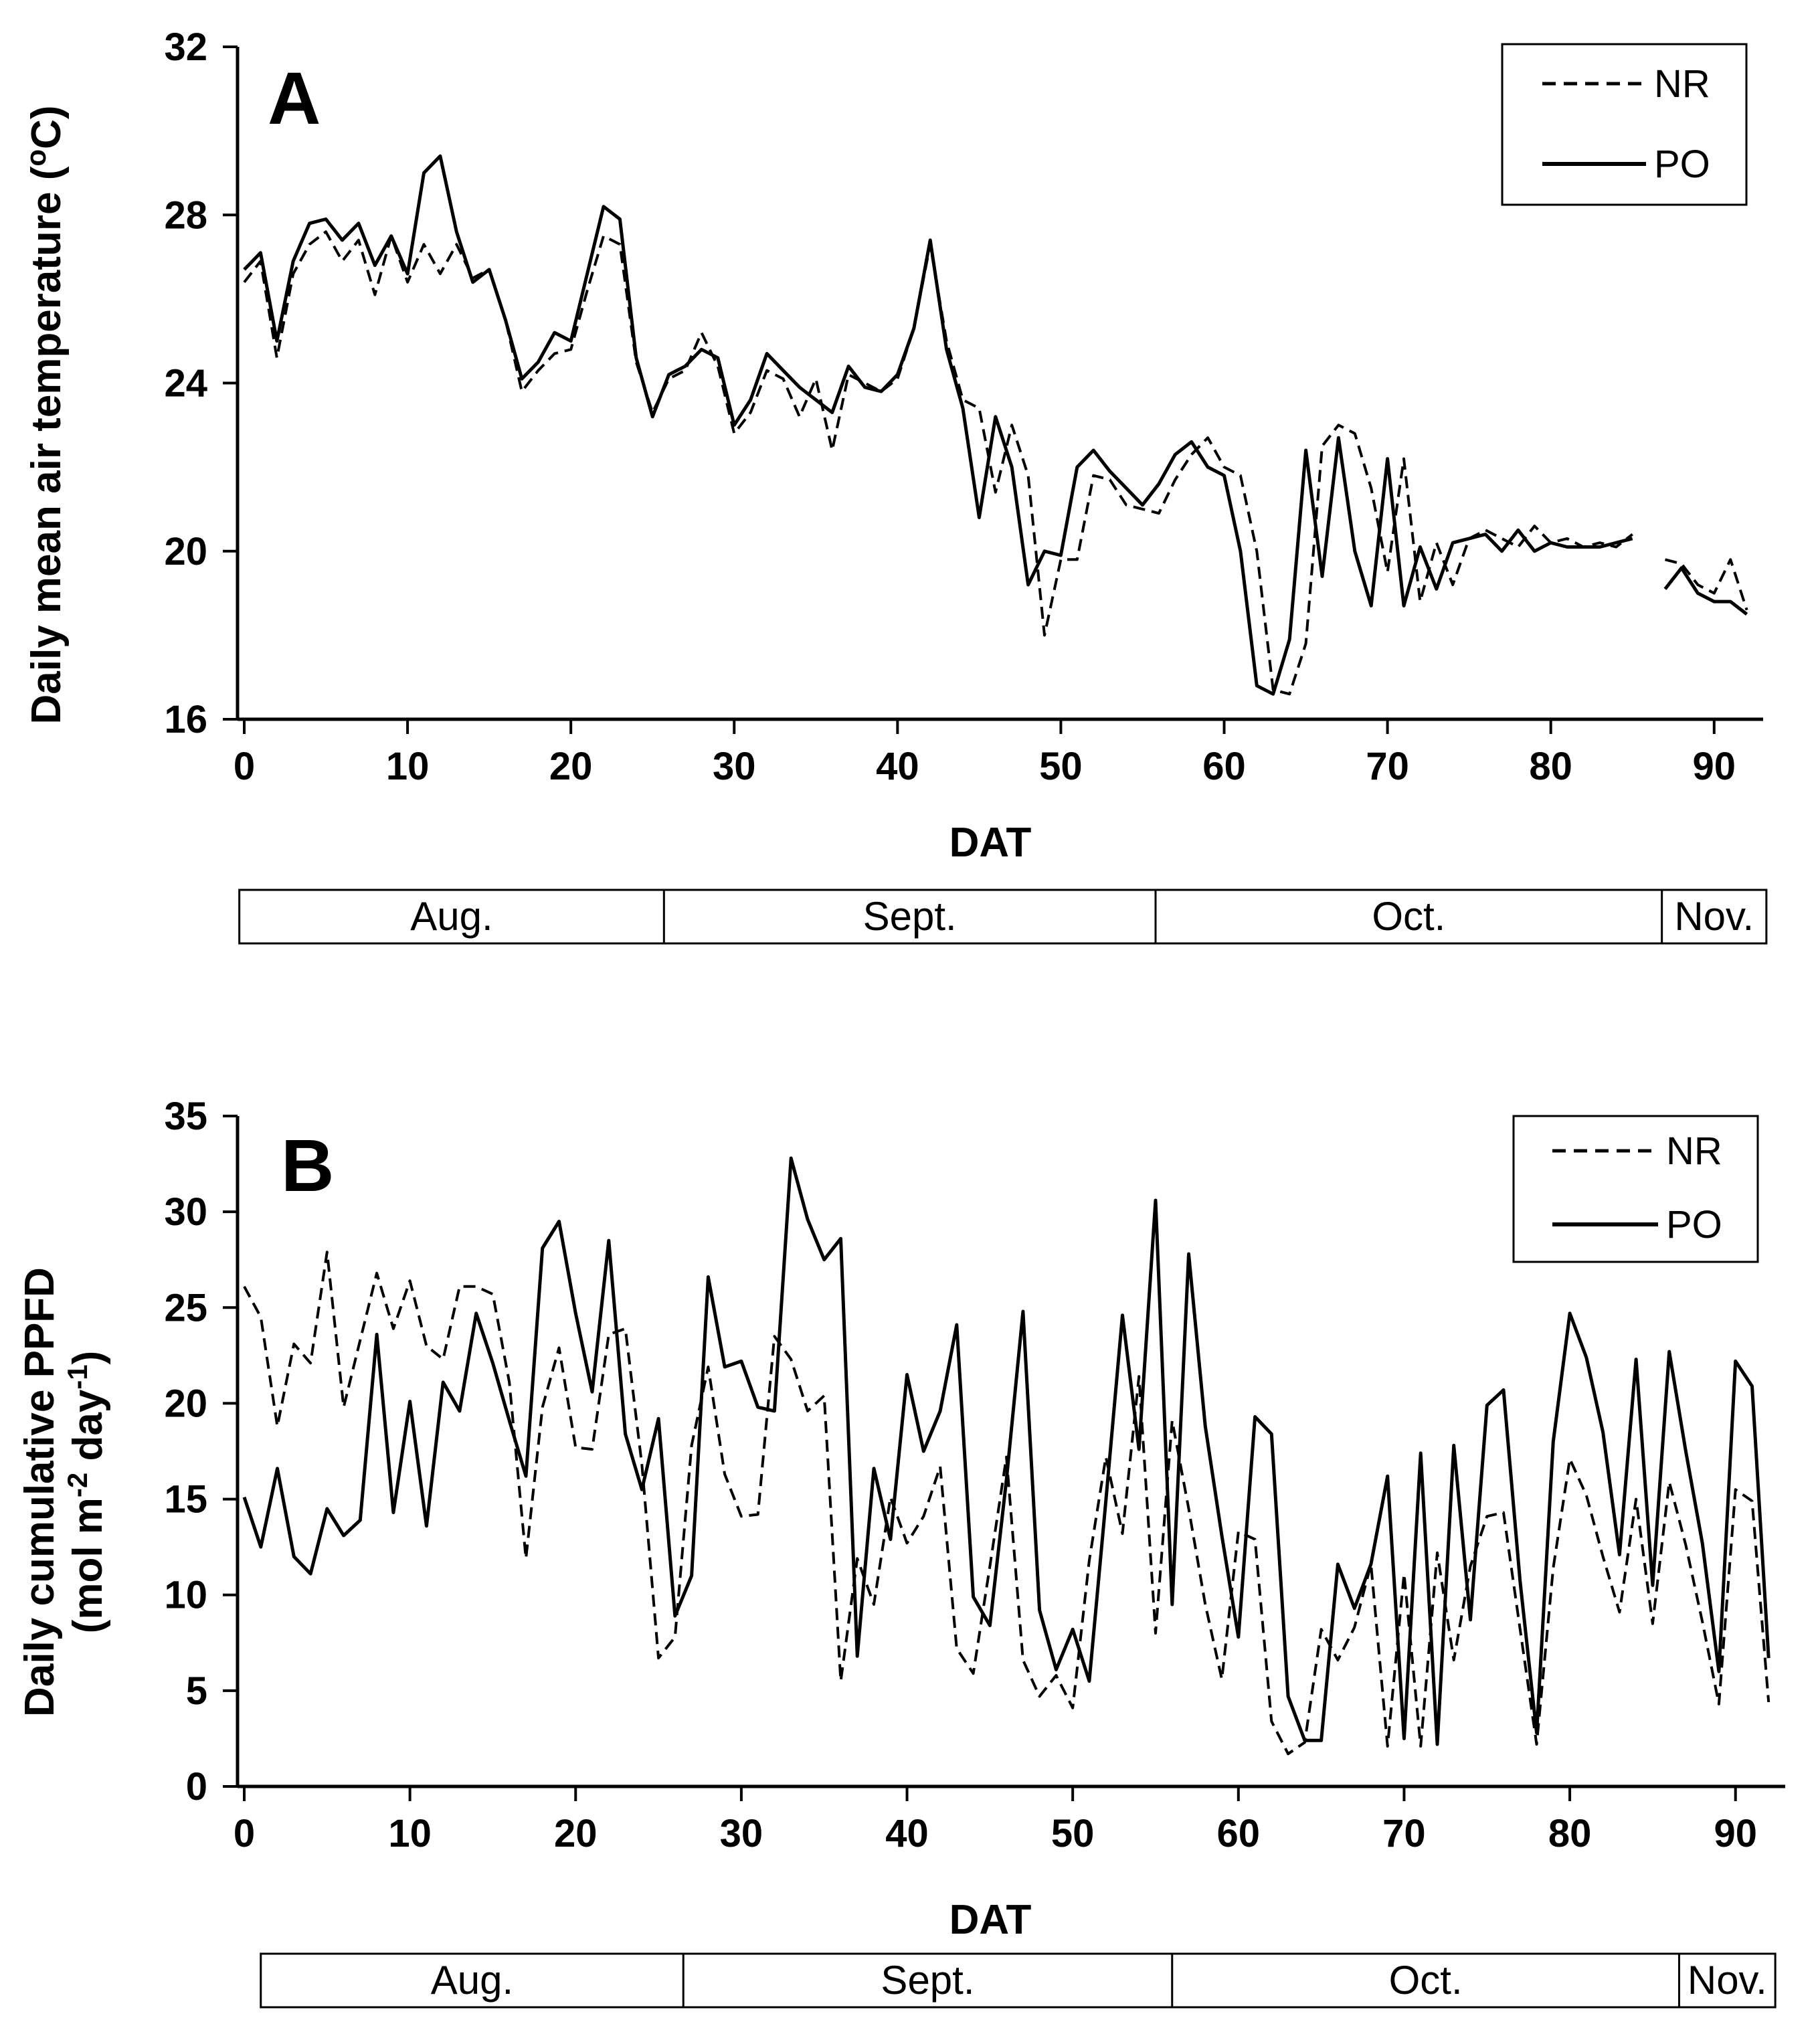 The height and width of the screenshot is (2034, 1820). What do you see at coordinates (185, 1116) in the screenshot?
I see `y-tick-label: 35` at bounding box center [185, 1116].